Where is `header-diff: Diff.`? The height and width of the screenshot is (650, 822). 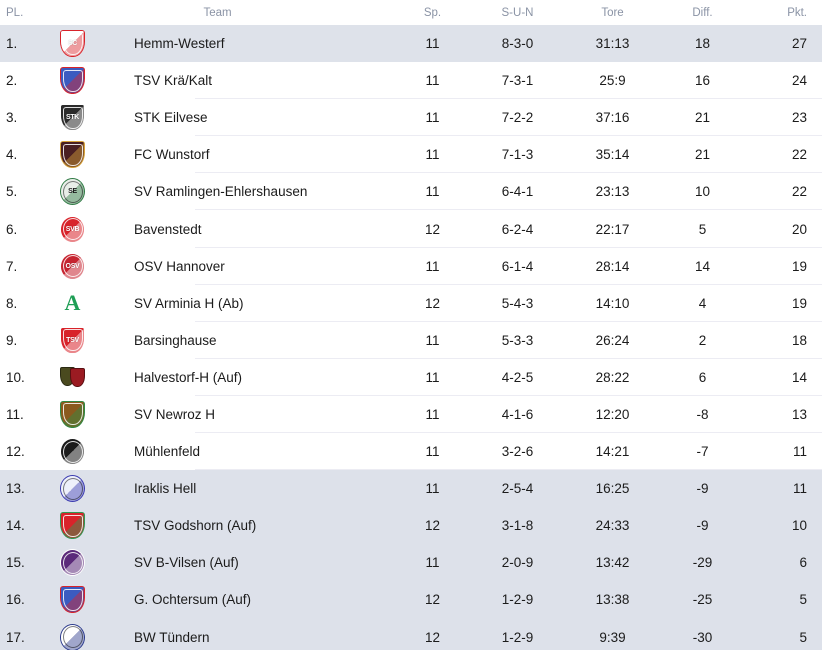 header-diff: Diff. is located at coordinates (702, 12).